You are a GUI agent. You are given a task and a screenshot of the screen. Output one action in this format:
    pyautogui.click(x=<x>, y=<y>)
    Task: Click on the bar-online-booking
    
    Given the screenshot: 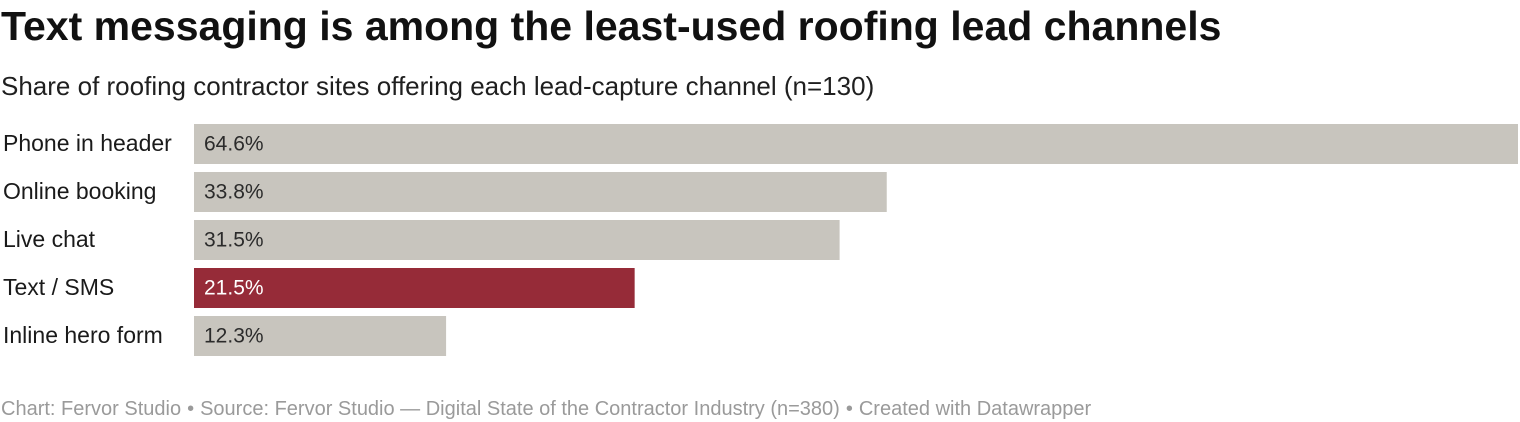 What is the action you would take?
    pyautogui.click(x=540, y=192)
    